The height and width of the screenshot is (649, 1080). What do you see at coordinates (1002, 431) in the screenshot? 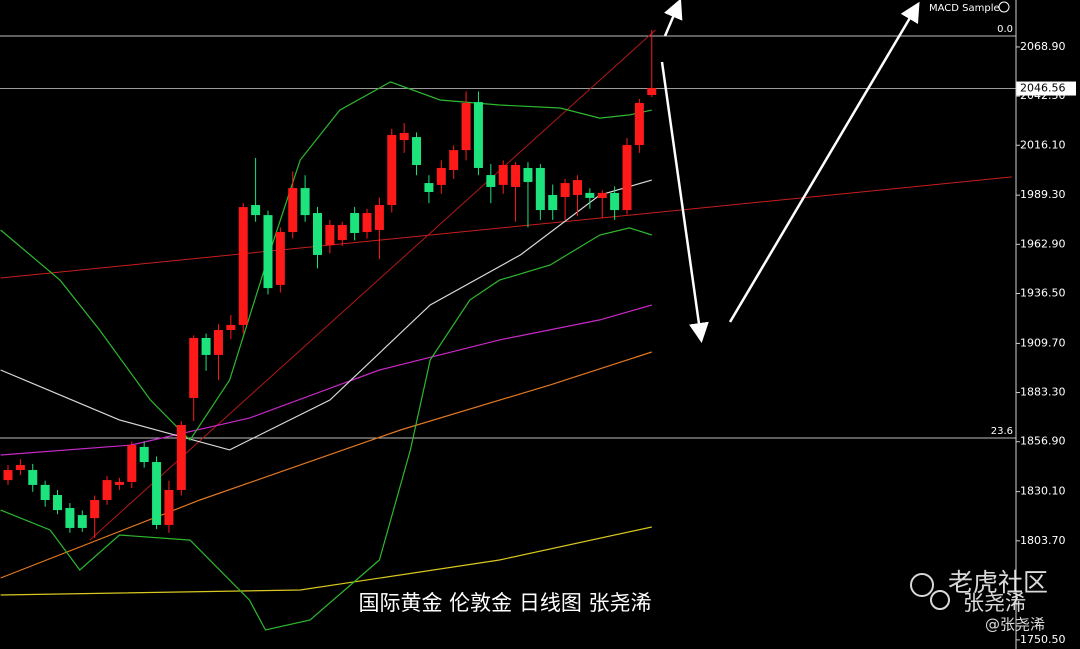
I see `level-label: 23.6` at bounding box center [1002, 431].